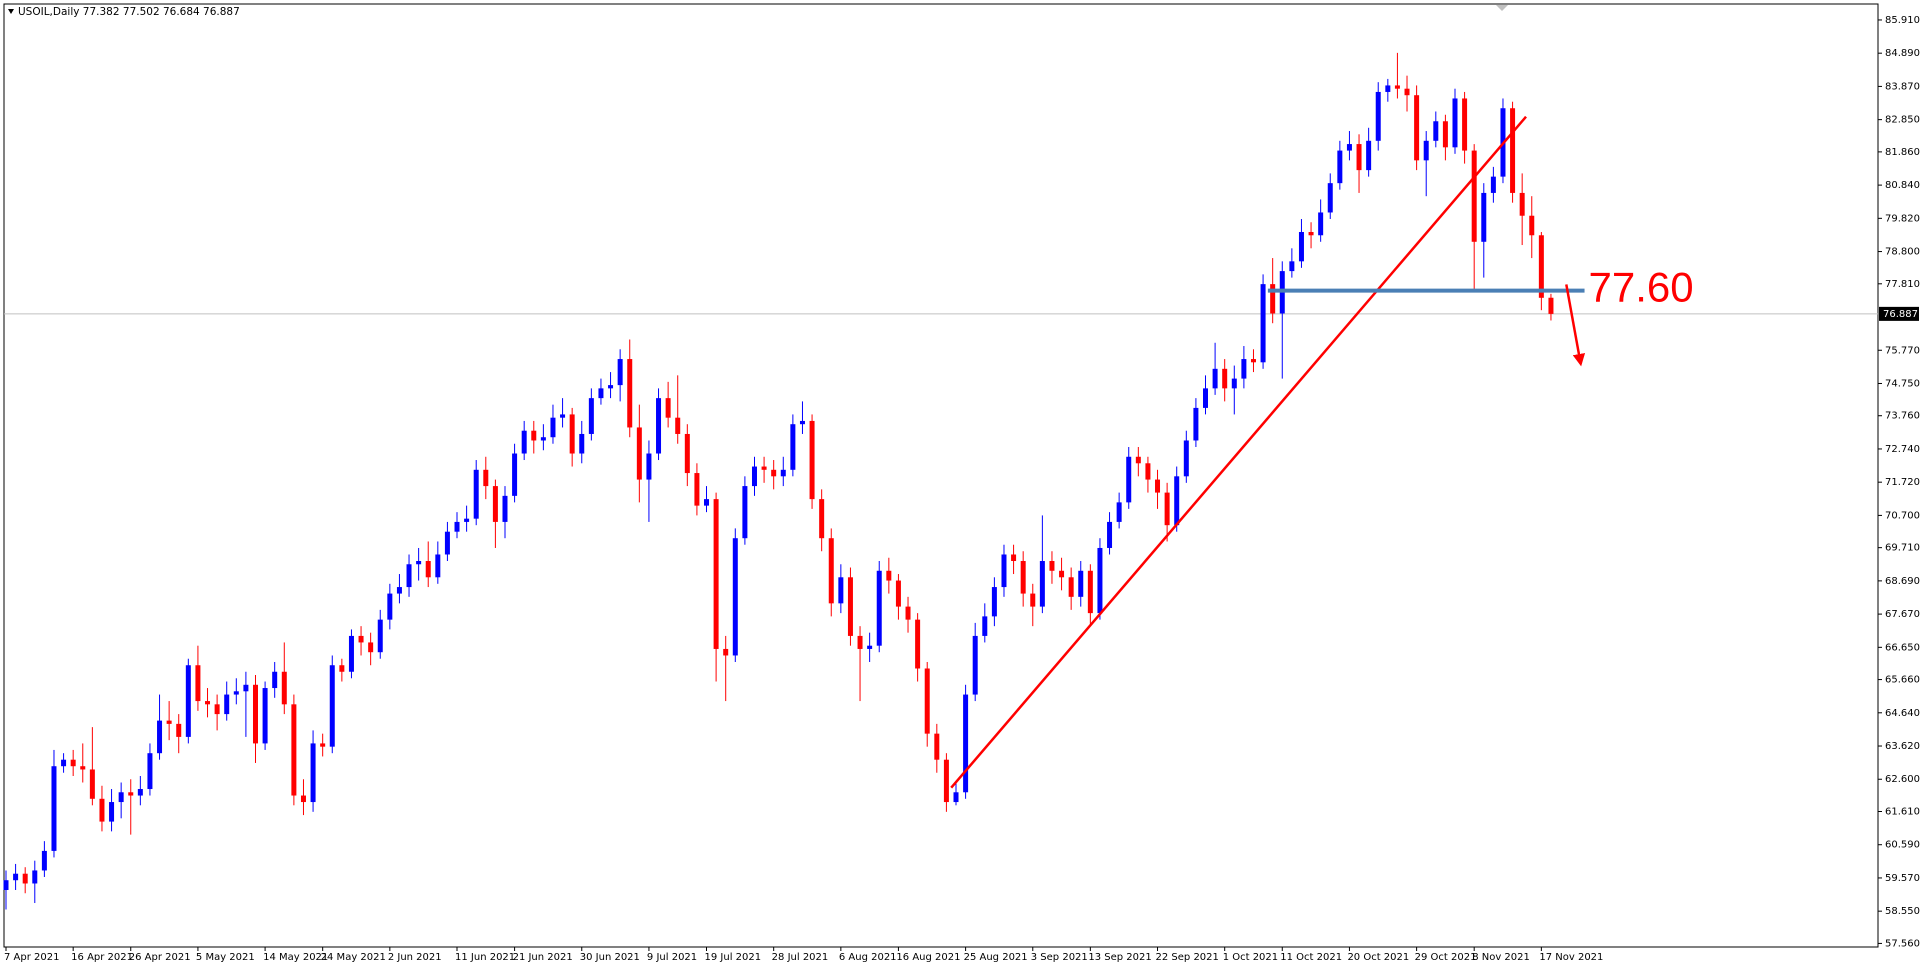 This screenshot has width=1920, height=968. Describe the element at coordinates (1641, 287) in the screenshot. I see `level-label: 77.60` at that location.